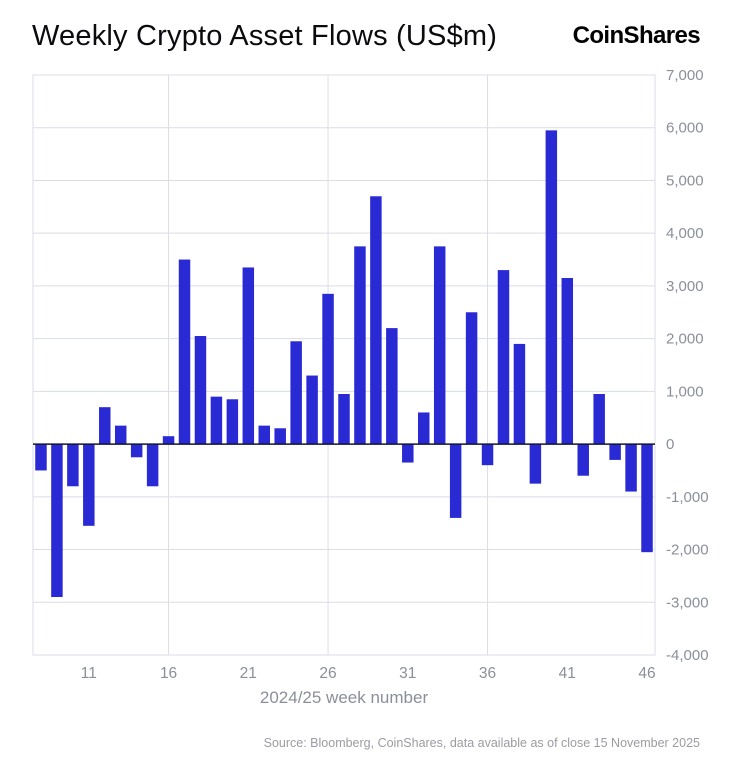 The width and height of the screenshot is (733, 765). I want to click on y-tick-label: 3,000, so click(685, 286).